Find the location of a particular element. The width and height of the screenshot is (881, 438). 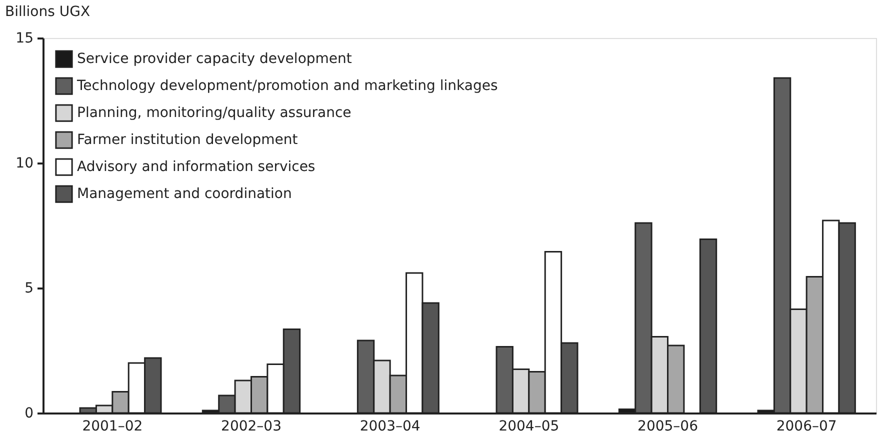

y-tick-label: 0 is located at coordinates (29, 414).